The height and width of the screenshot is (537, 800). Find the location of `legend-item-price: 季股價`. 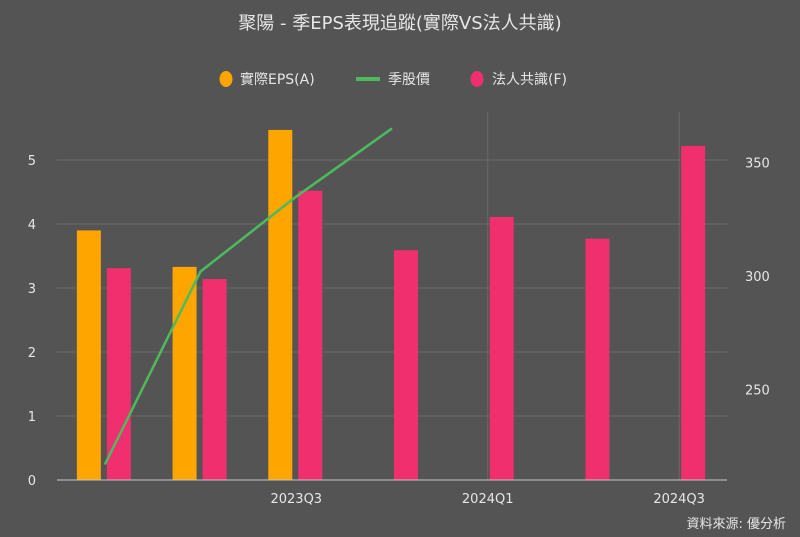

legend-item-price: 季股價 is located at coordinates (393, 79).